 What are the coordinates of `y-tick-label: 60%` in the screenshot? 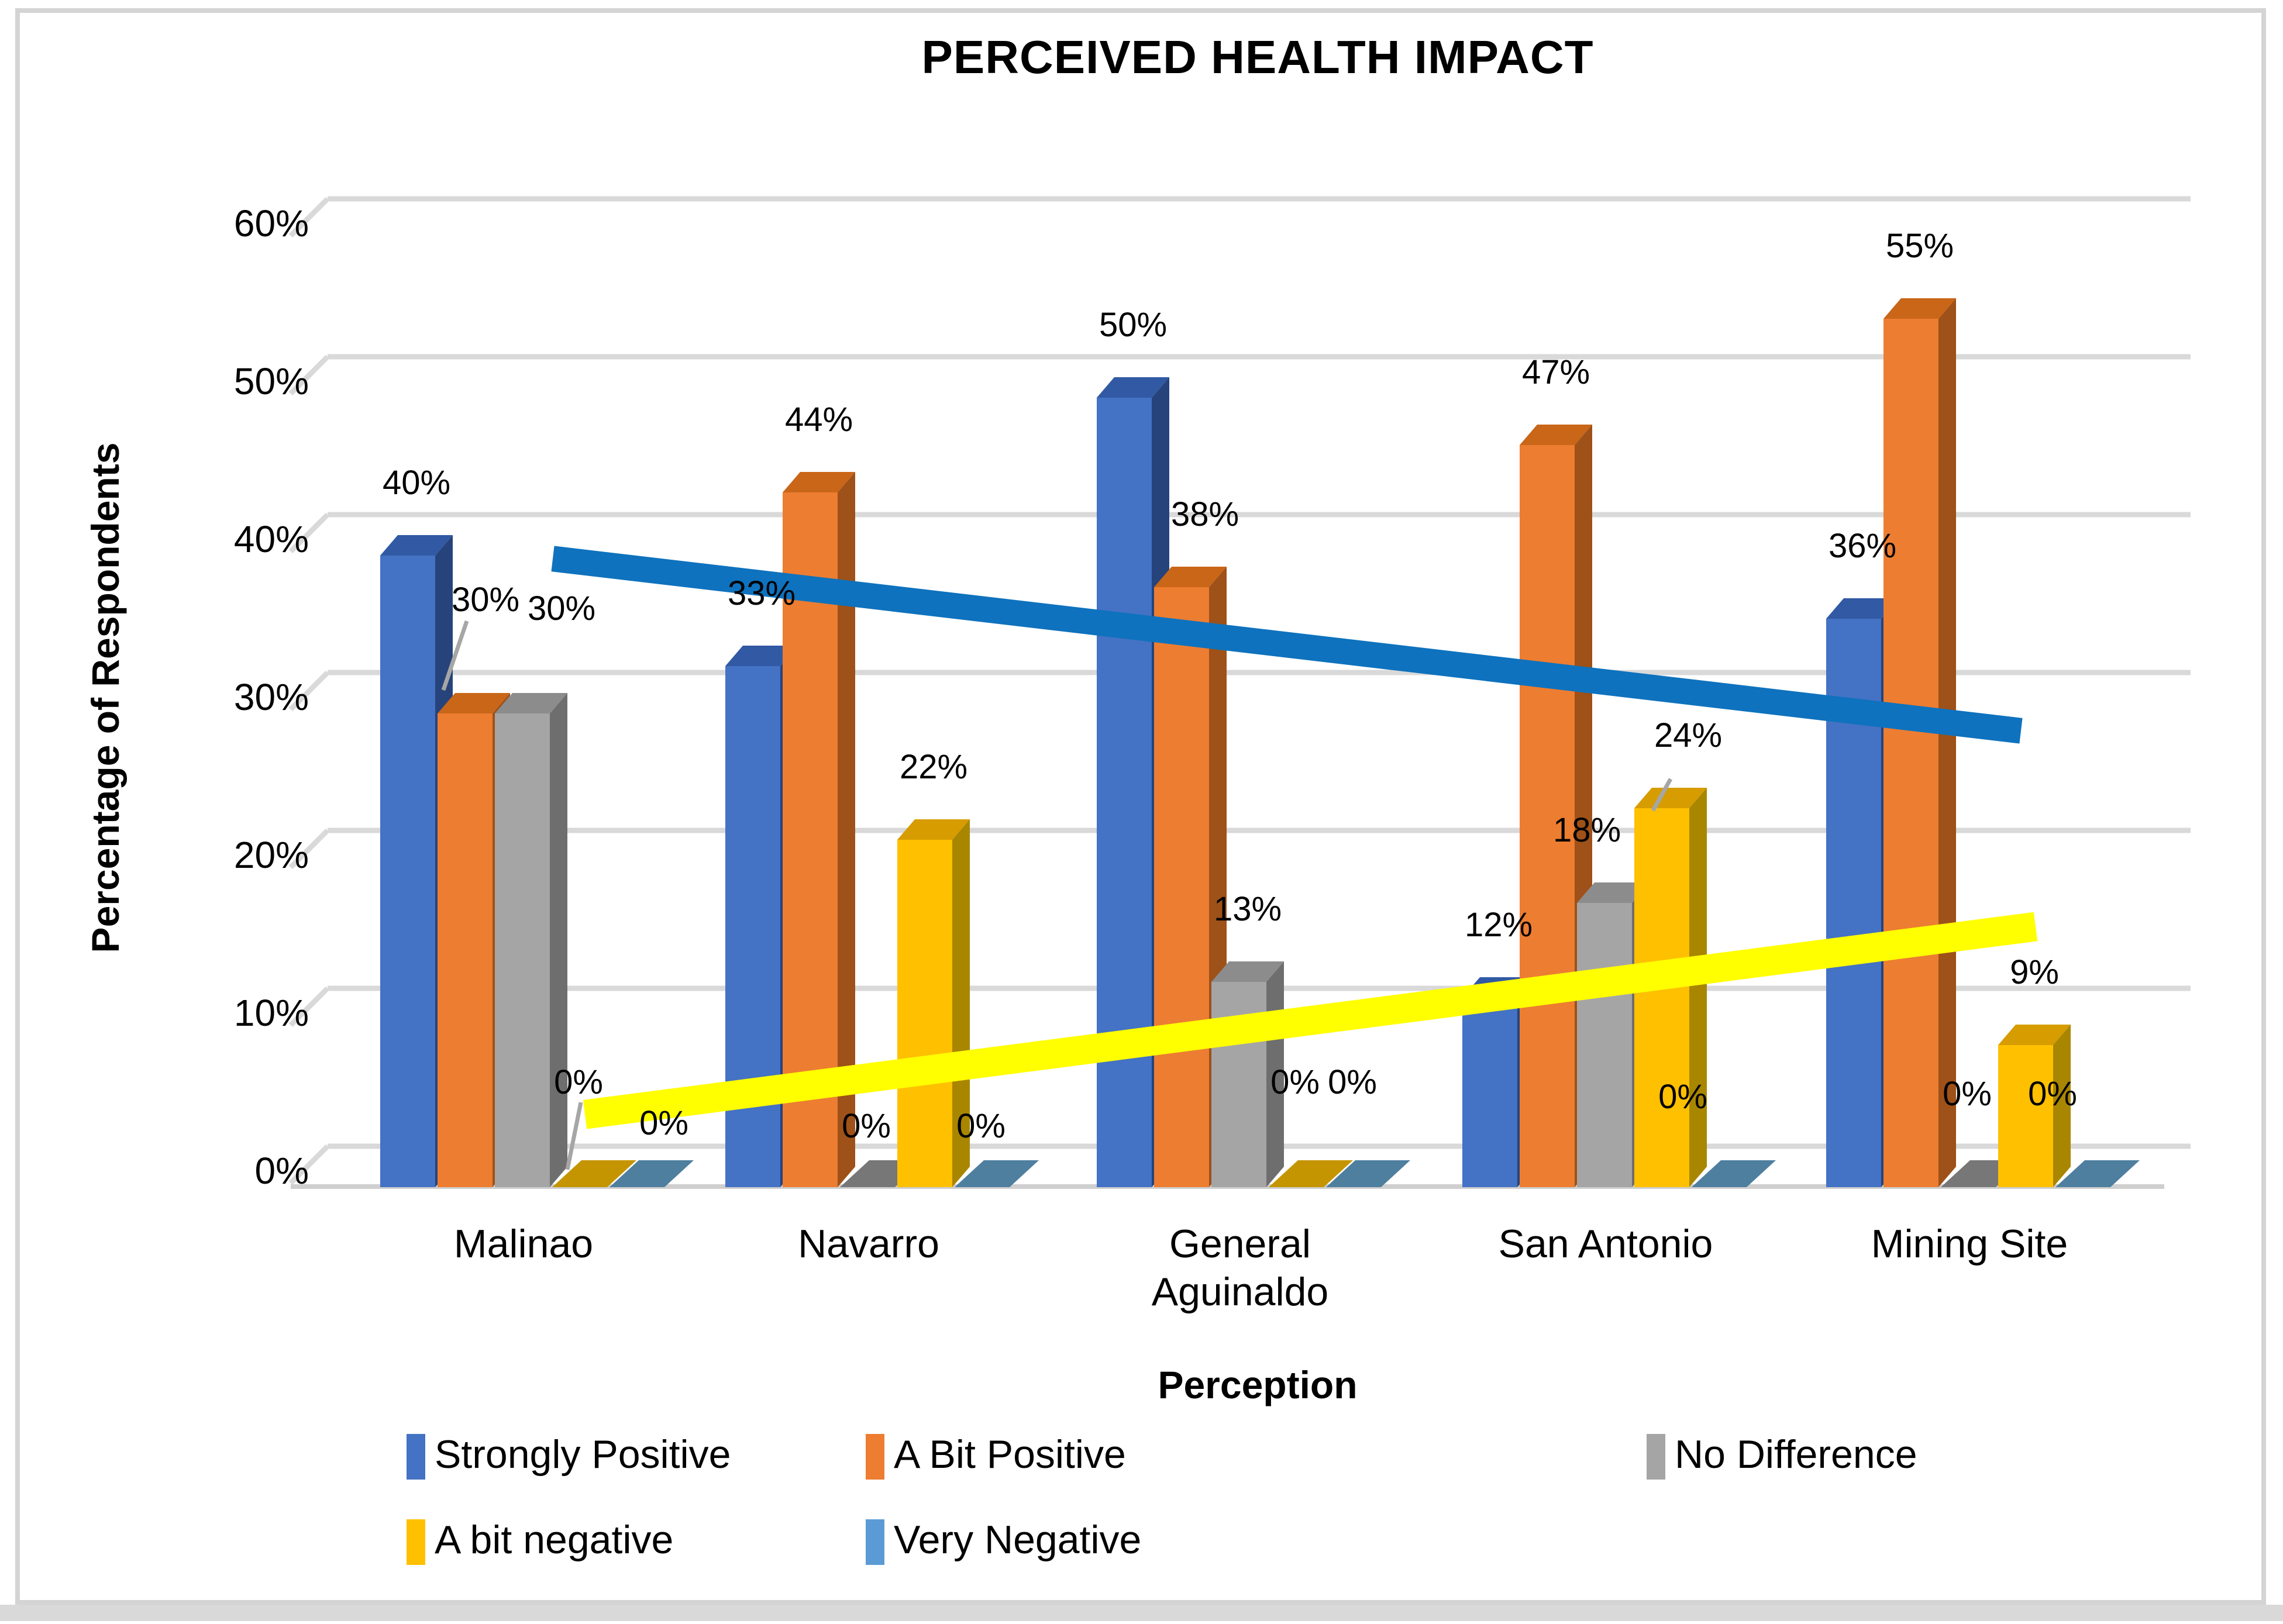 It's located at (271, 223).